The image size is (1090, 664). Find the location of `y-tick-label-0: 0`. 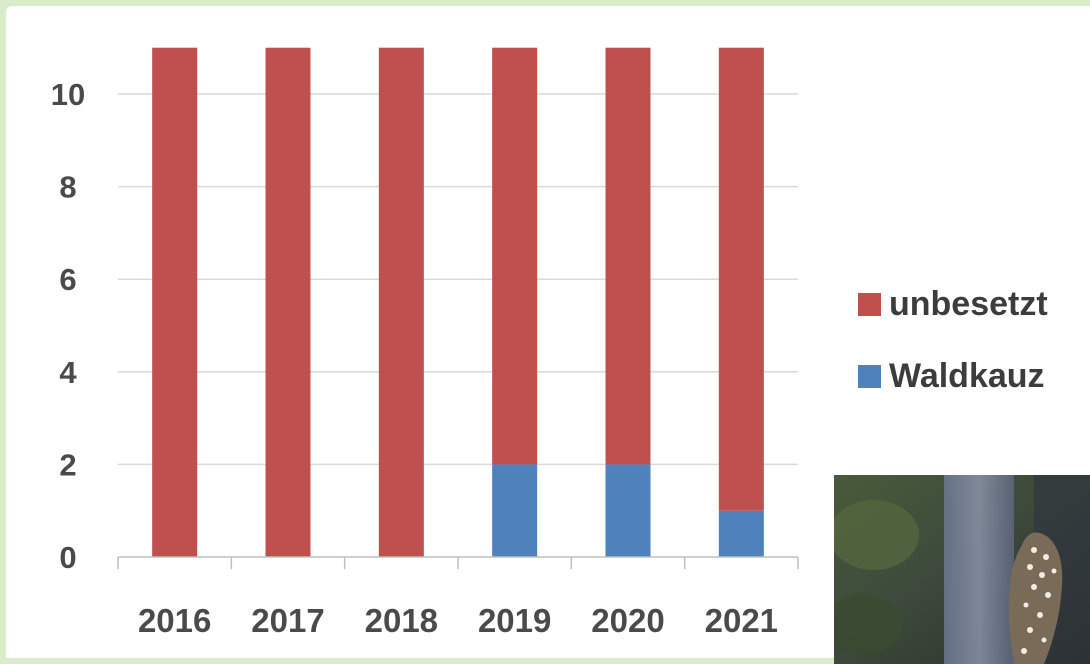

y-tick-label-0: 0 is located at coordinates (67, 557).